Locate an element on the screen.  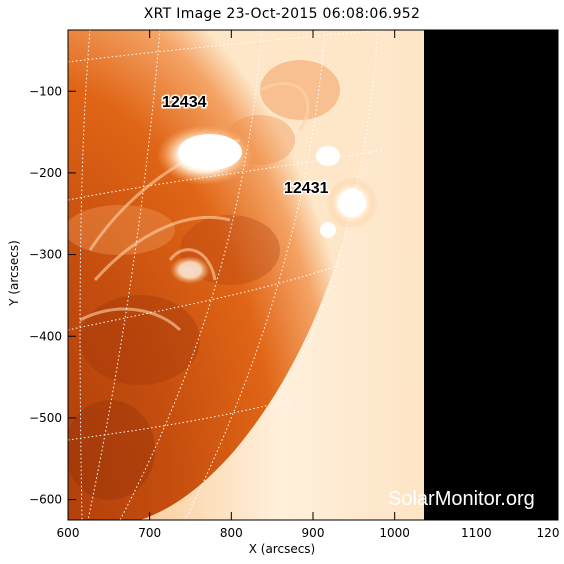
active-region-label-12434: 12434 is located at coordinates (184, 102).